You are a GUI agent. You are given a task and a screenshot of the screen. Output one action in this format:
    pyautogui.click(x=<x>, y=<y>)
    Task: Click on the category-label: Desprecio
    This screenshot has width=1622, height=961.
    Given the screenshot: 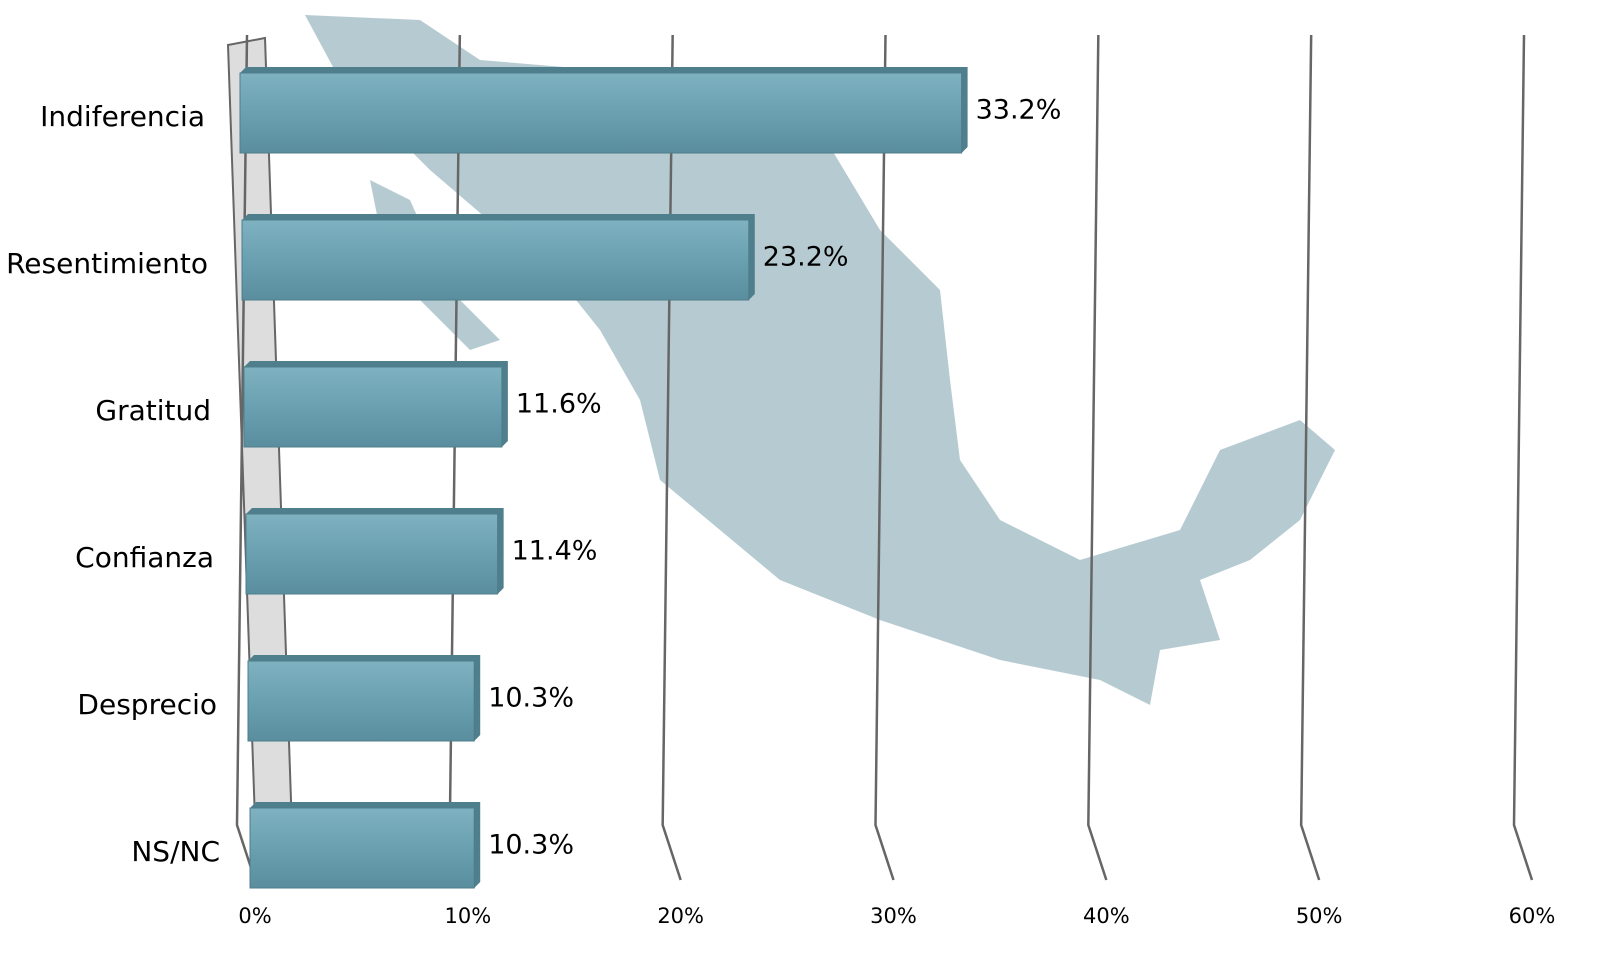 What is the action you would take?
    pyautogui.click(x=147, y=704)
    